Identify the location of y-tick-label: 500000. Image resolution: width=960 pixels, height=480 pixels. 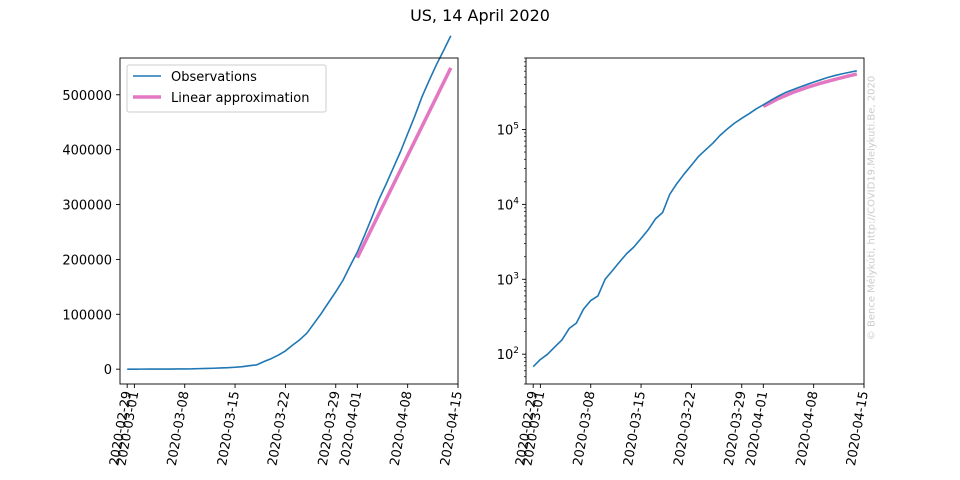
(87, 96).